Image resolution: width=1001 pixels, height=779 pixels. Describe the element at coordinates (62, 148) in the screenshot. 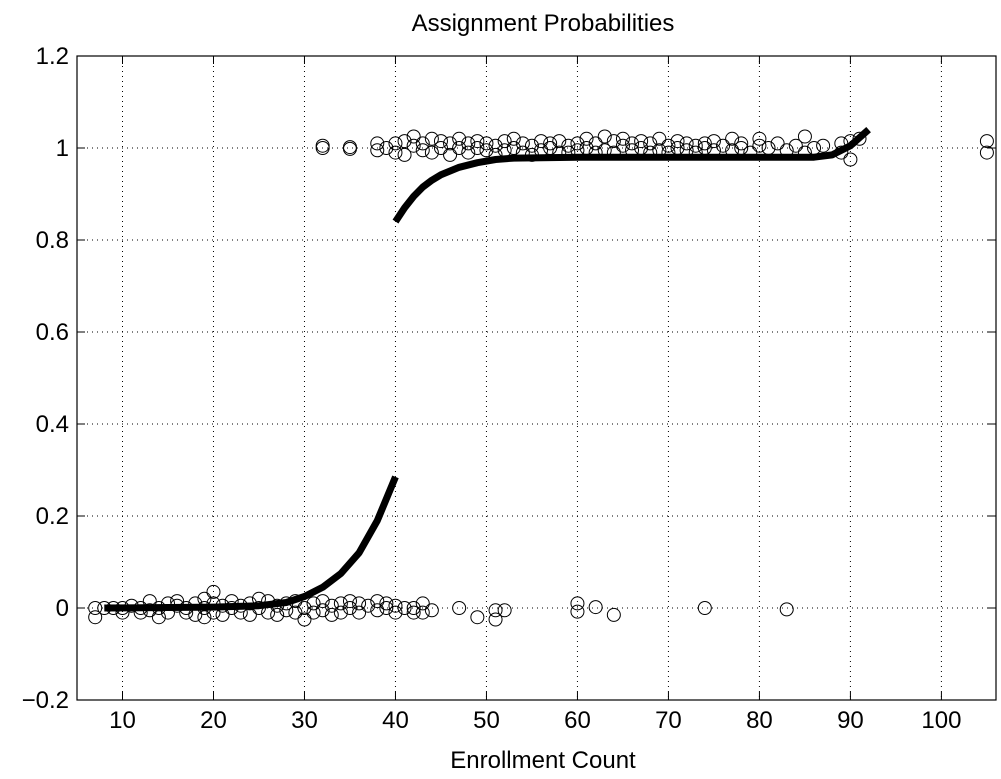

I see `y-tick-label: 1` at that location.